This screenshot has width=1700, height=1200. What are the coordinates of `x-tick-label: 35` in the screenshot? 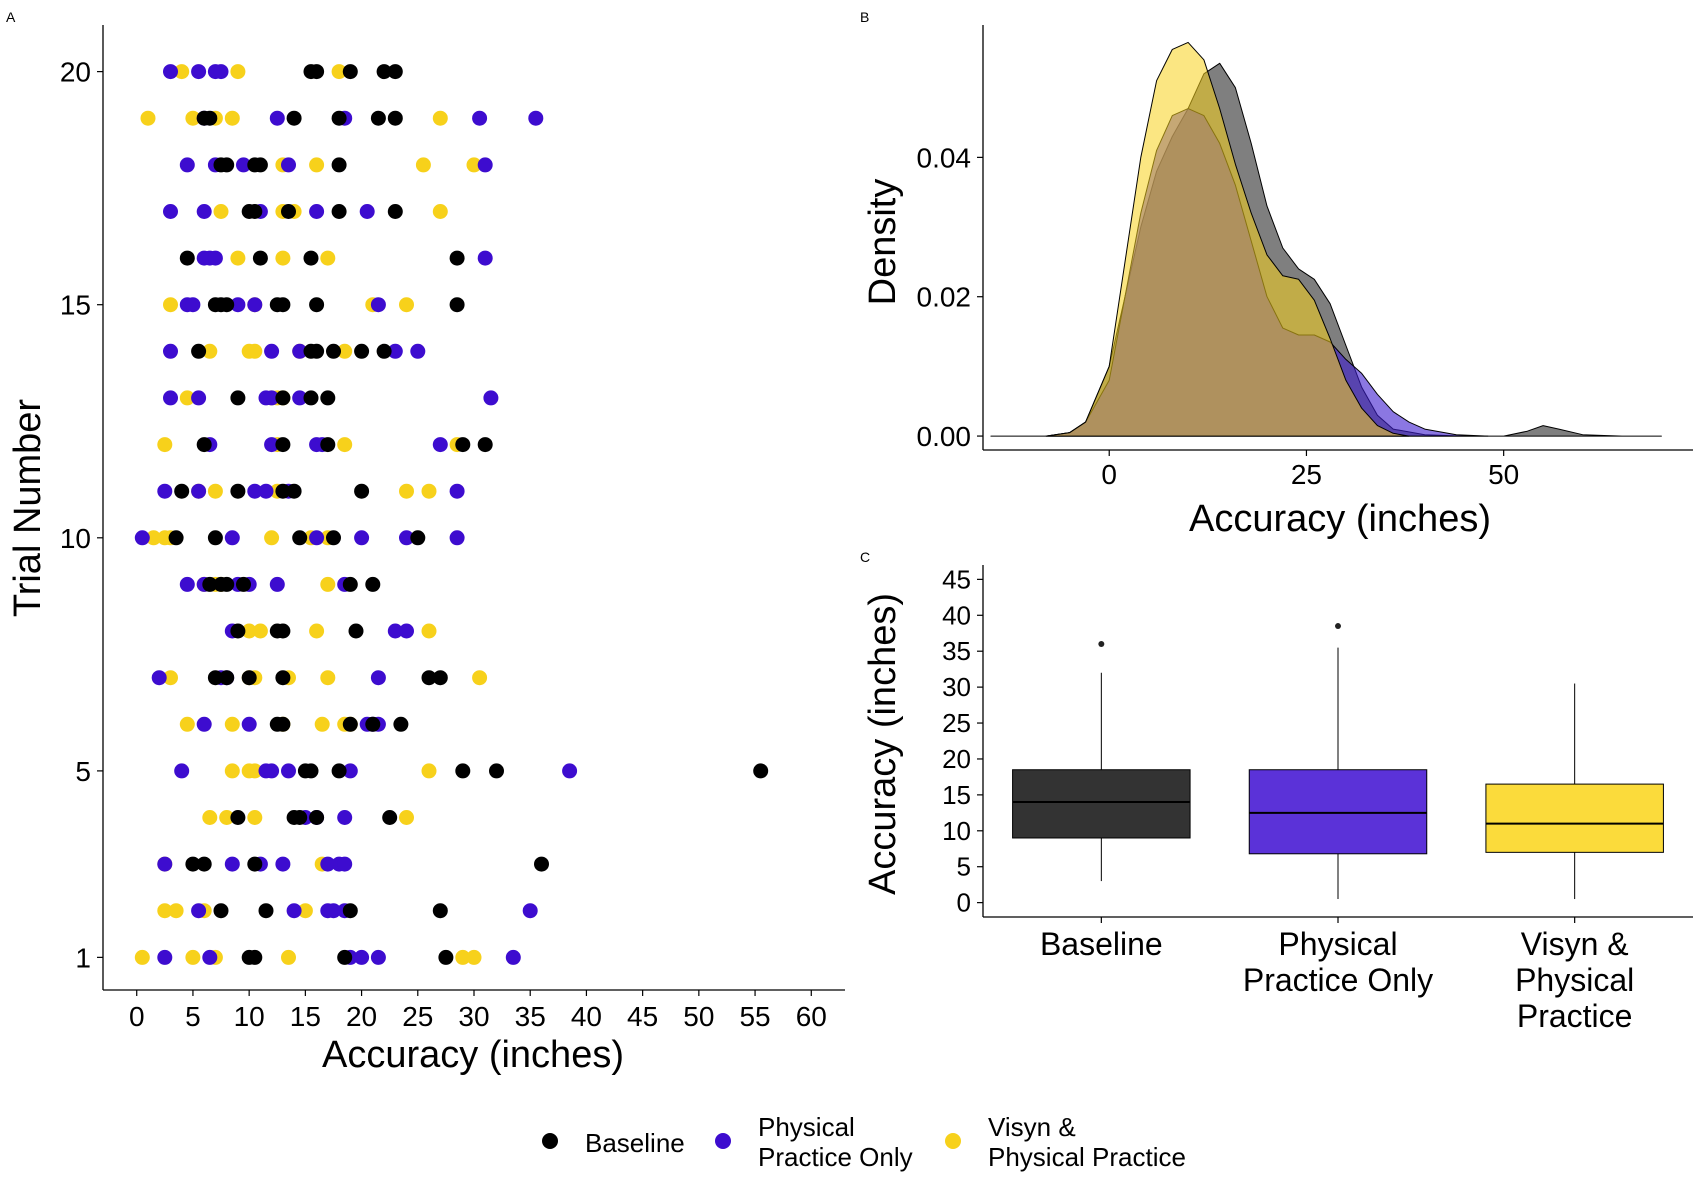 It's located at (530, 1016).